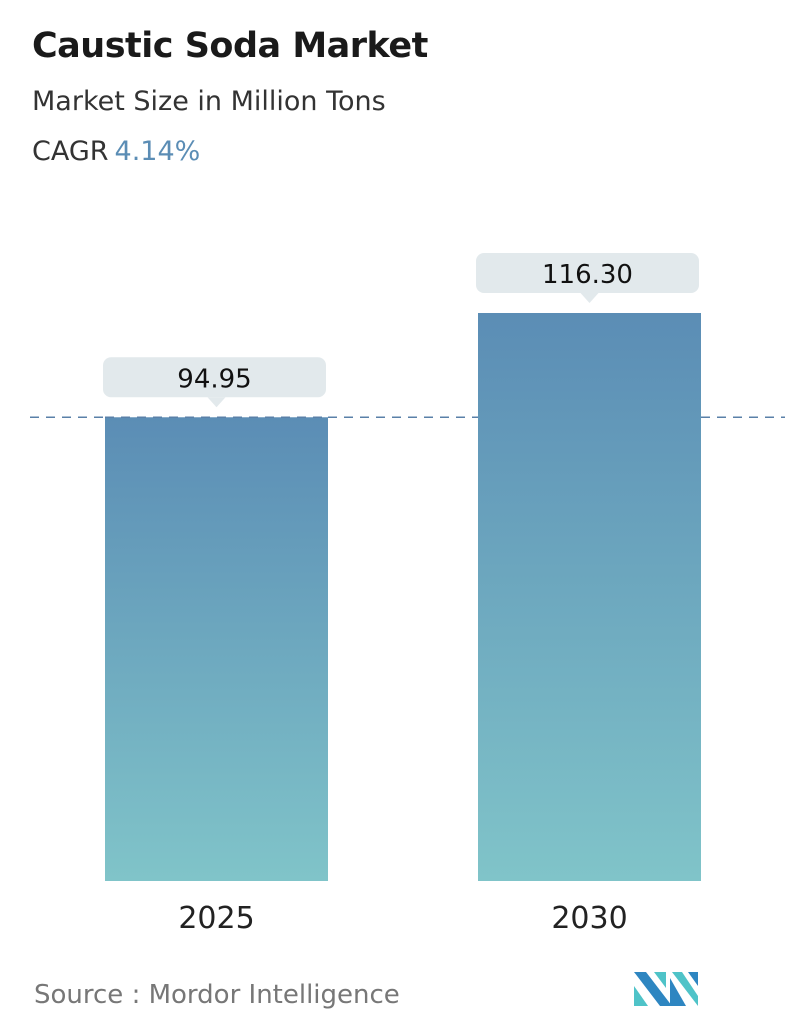  What do you see at coordinates (216, 918) in the screenshot?
I see `x-tick-label: 2025` at bounding box center [216, 918].